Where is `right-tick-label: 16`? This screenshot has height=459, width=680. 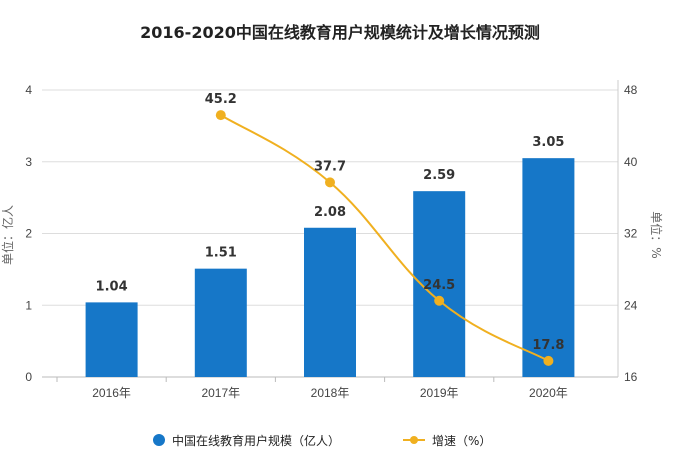
right-tick-label: 16 is located at coordinates (631, 377).